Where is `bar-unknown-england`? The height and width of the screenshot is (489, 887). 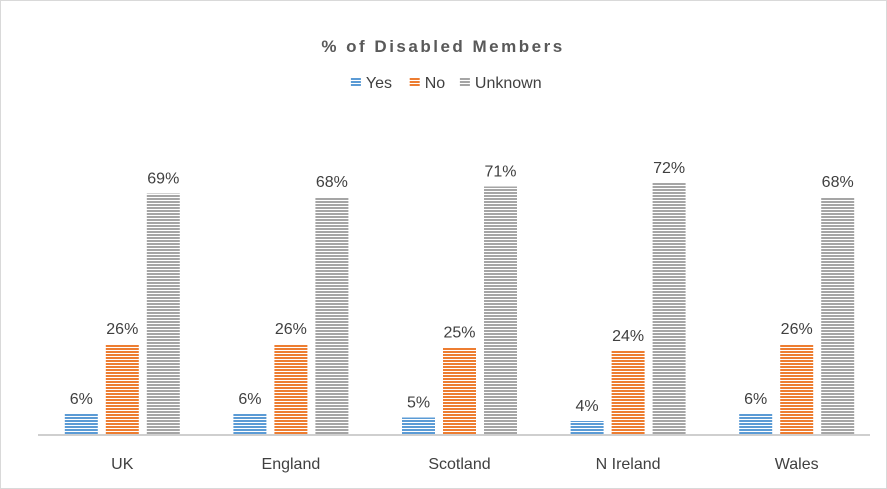
bar-unknown-england is located at coordinates (332, 316).